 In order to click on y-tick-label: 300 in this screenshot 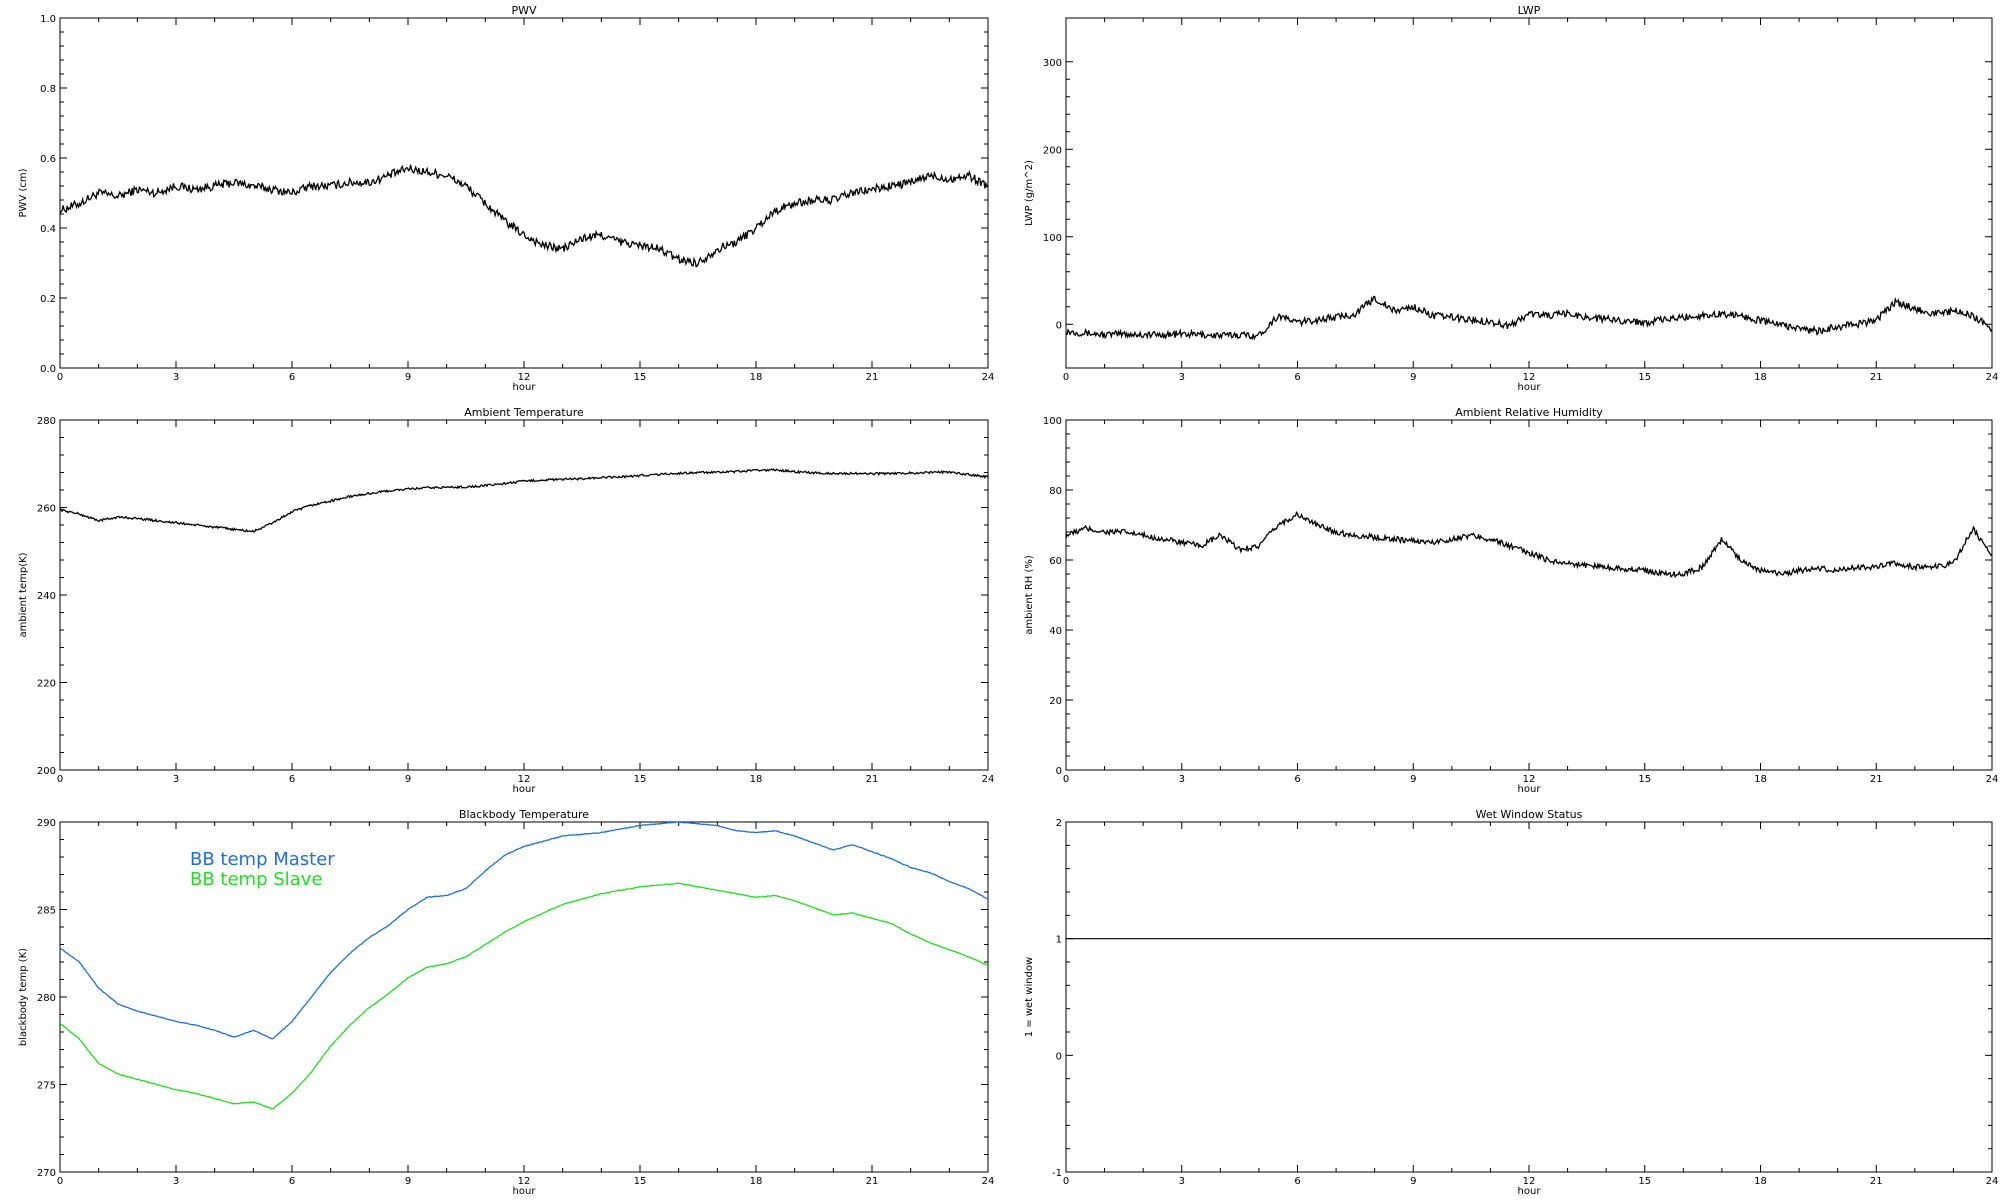, I will do `click(1052, 63)`.